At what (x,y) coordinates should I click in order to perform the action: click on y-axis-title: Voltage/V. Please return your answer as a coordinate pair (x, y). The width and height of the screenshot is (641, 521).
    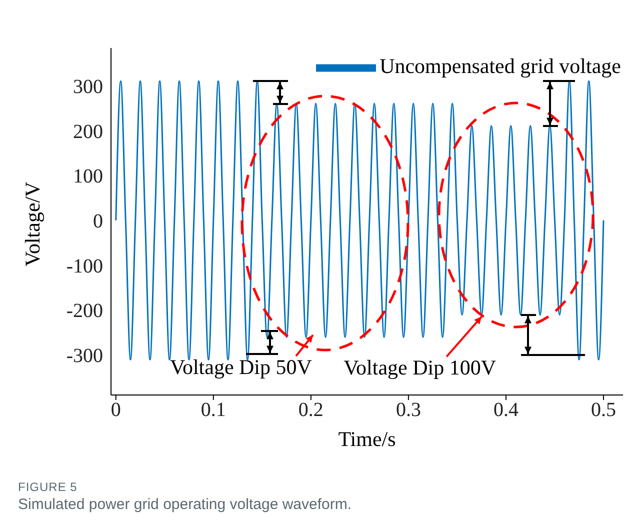
    Looking at the image, I should click on (32, 224).